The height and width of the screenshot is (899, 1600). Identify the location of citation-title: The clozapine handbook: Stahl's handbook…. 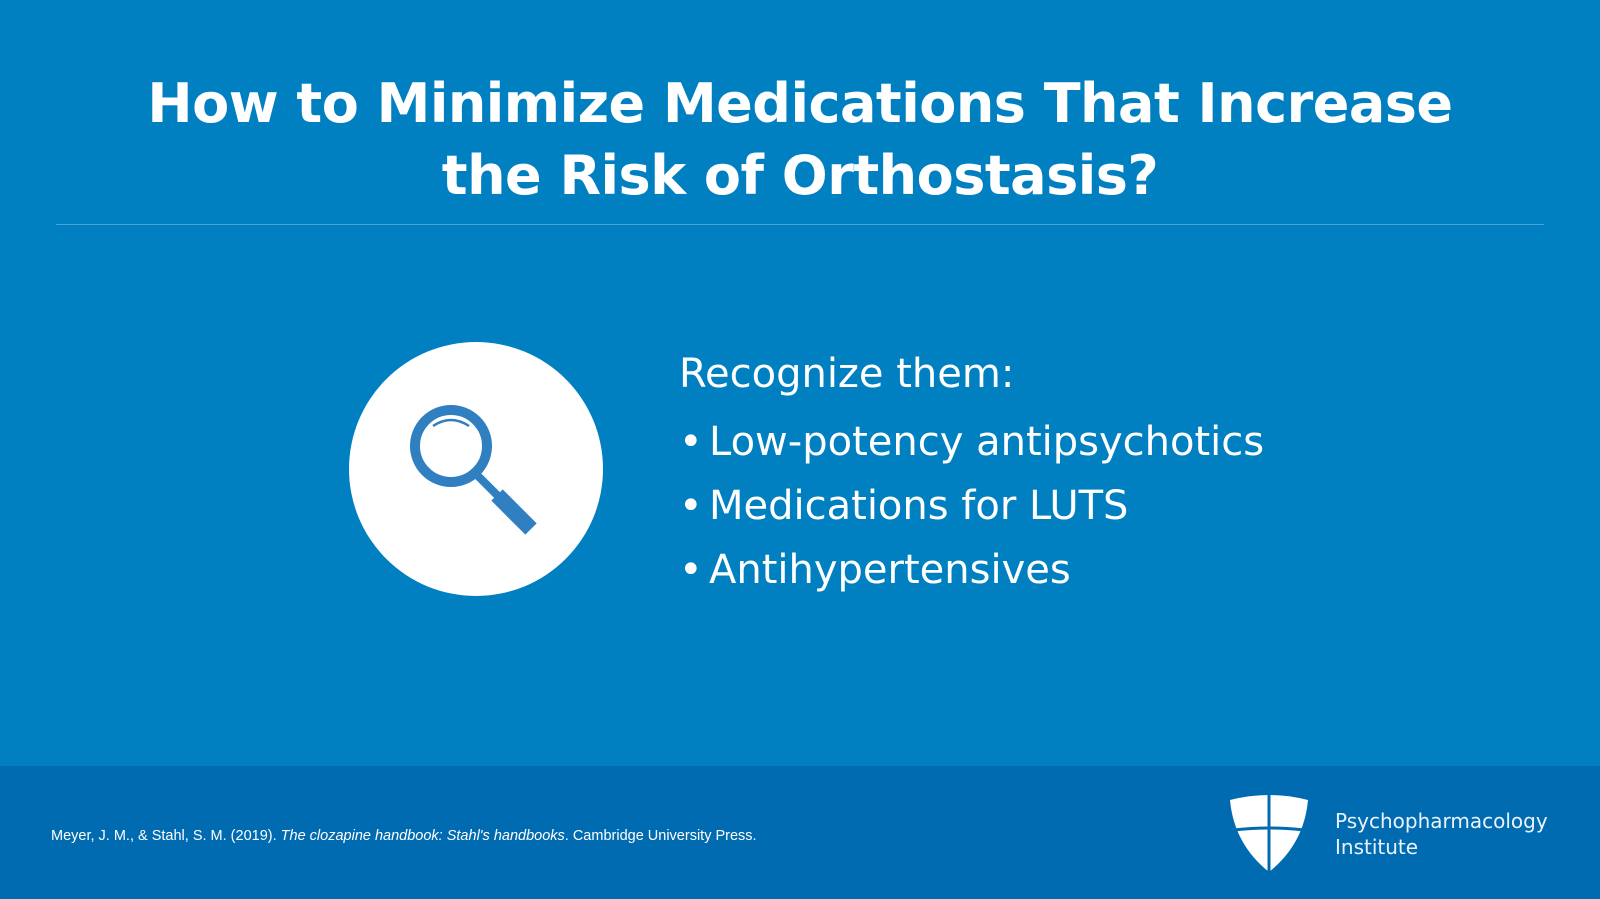
(422, 836).